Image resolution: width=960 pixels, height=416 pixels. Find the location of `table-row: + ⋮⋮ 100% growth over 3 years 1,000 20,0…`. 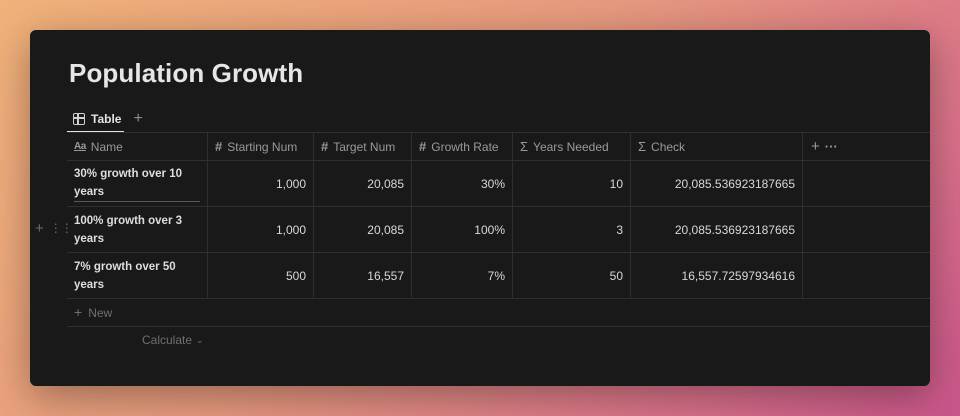

table-row: + ⋮⋮ 100% growth over 3 years 1,000 20,0… is located at coordinates (482, 230).